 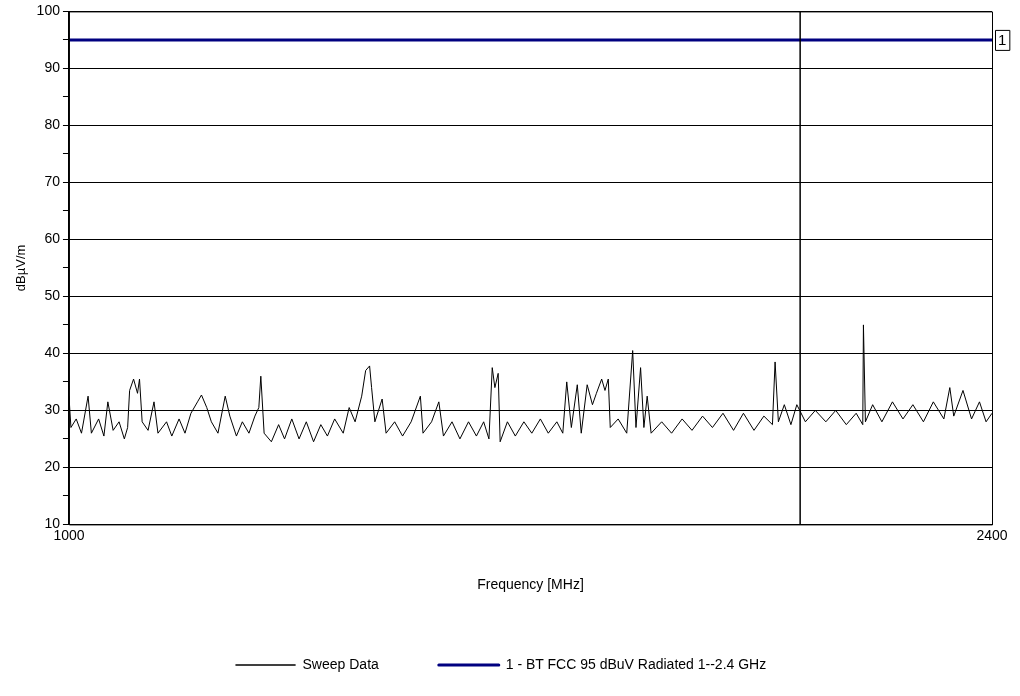 I want to click on x-axis-title: Frequency [MHz], so click(x=530, y=584).